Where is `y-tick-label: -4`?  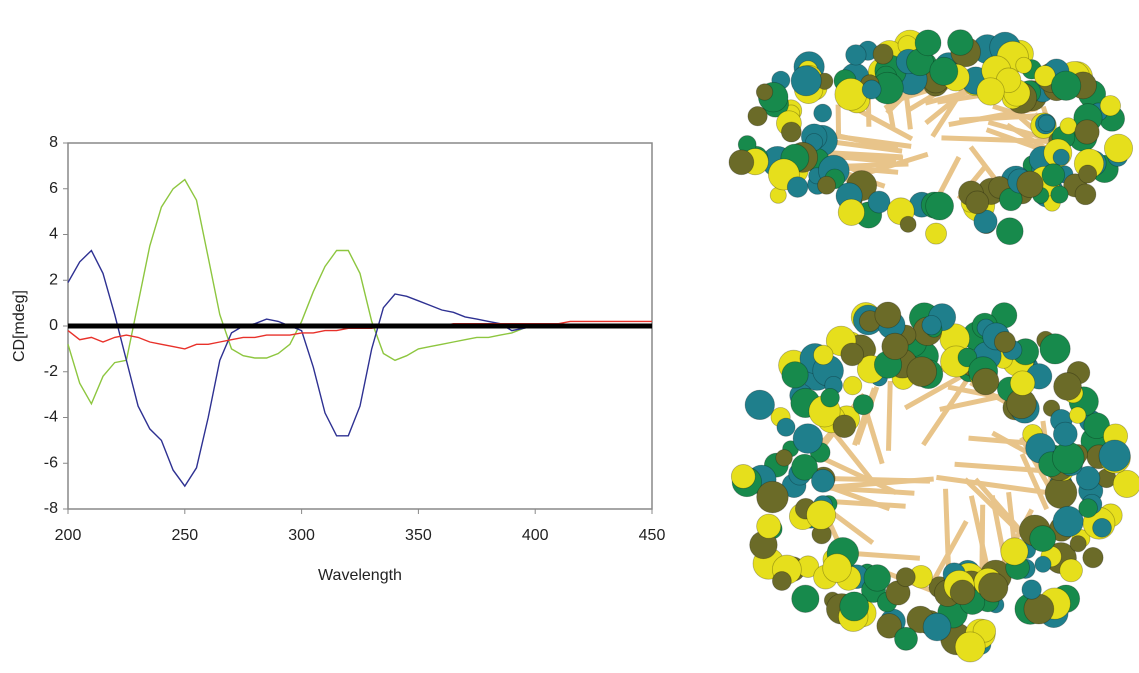 y-tick-label: -4 is located at coordinates (51, 417).